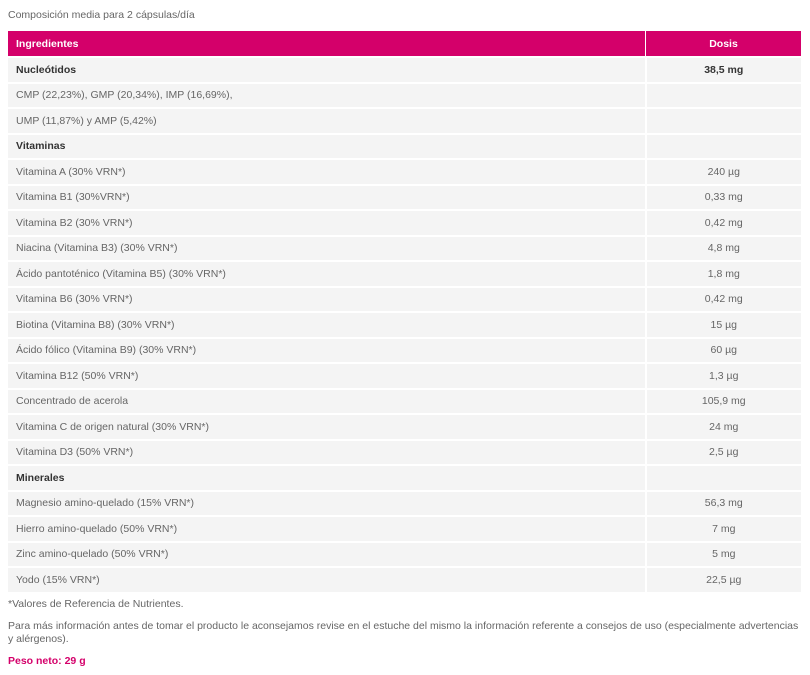  I want to click on table-row: Yodo (15% VRN*) 22,5 µg, so click(404, 579).